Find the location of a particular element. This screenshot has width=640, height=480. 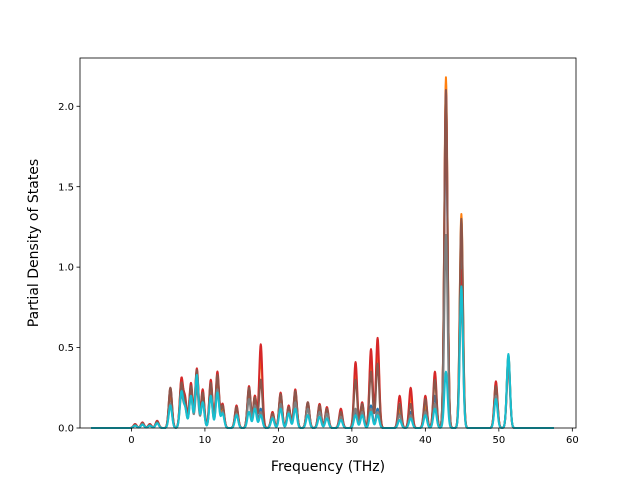

x-axis-label: Frequency (THz) is located at coordinates (328, 467).